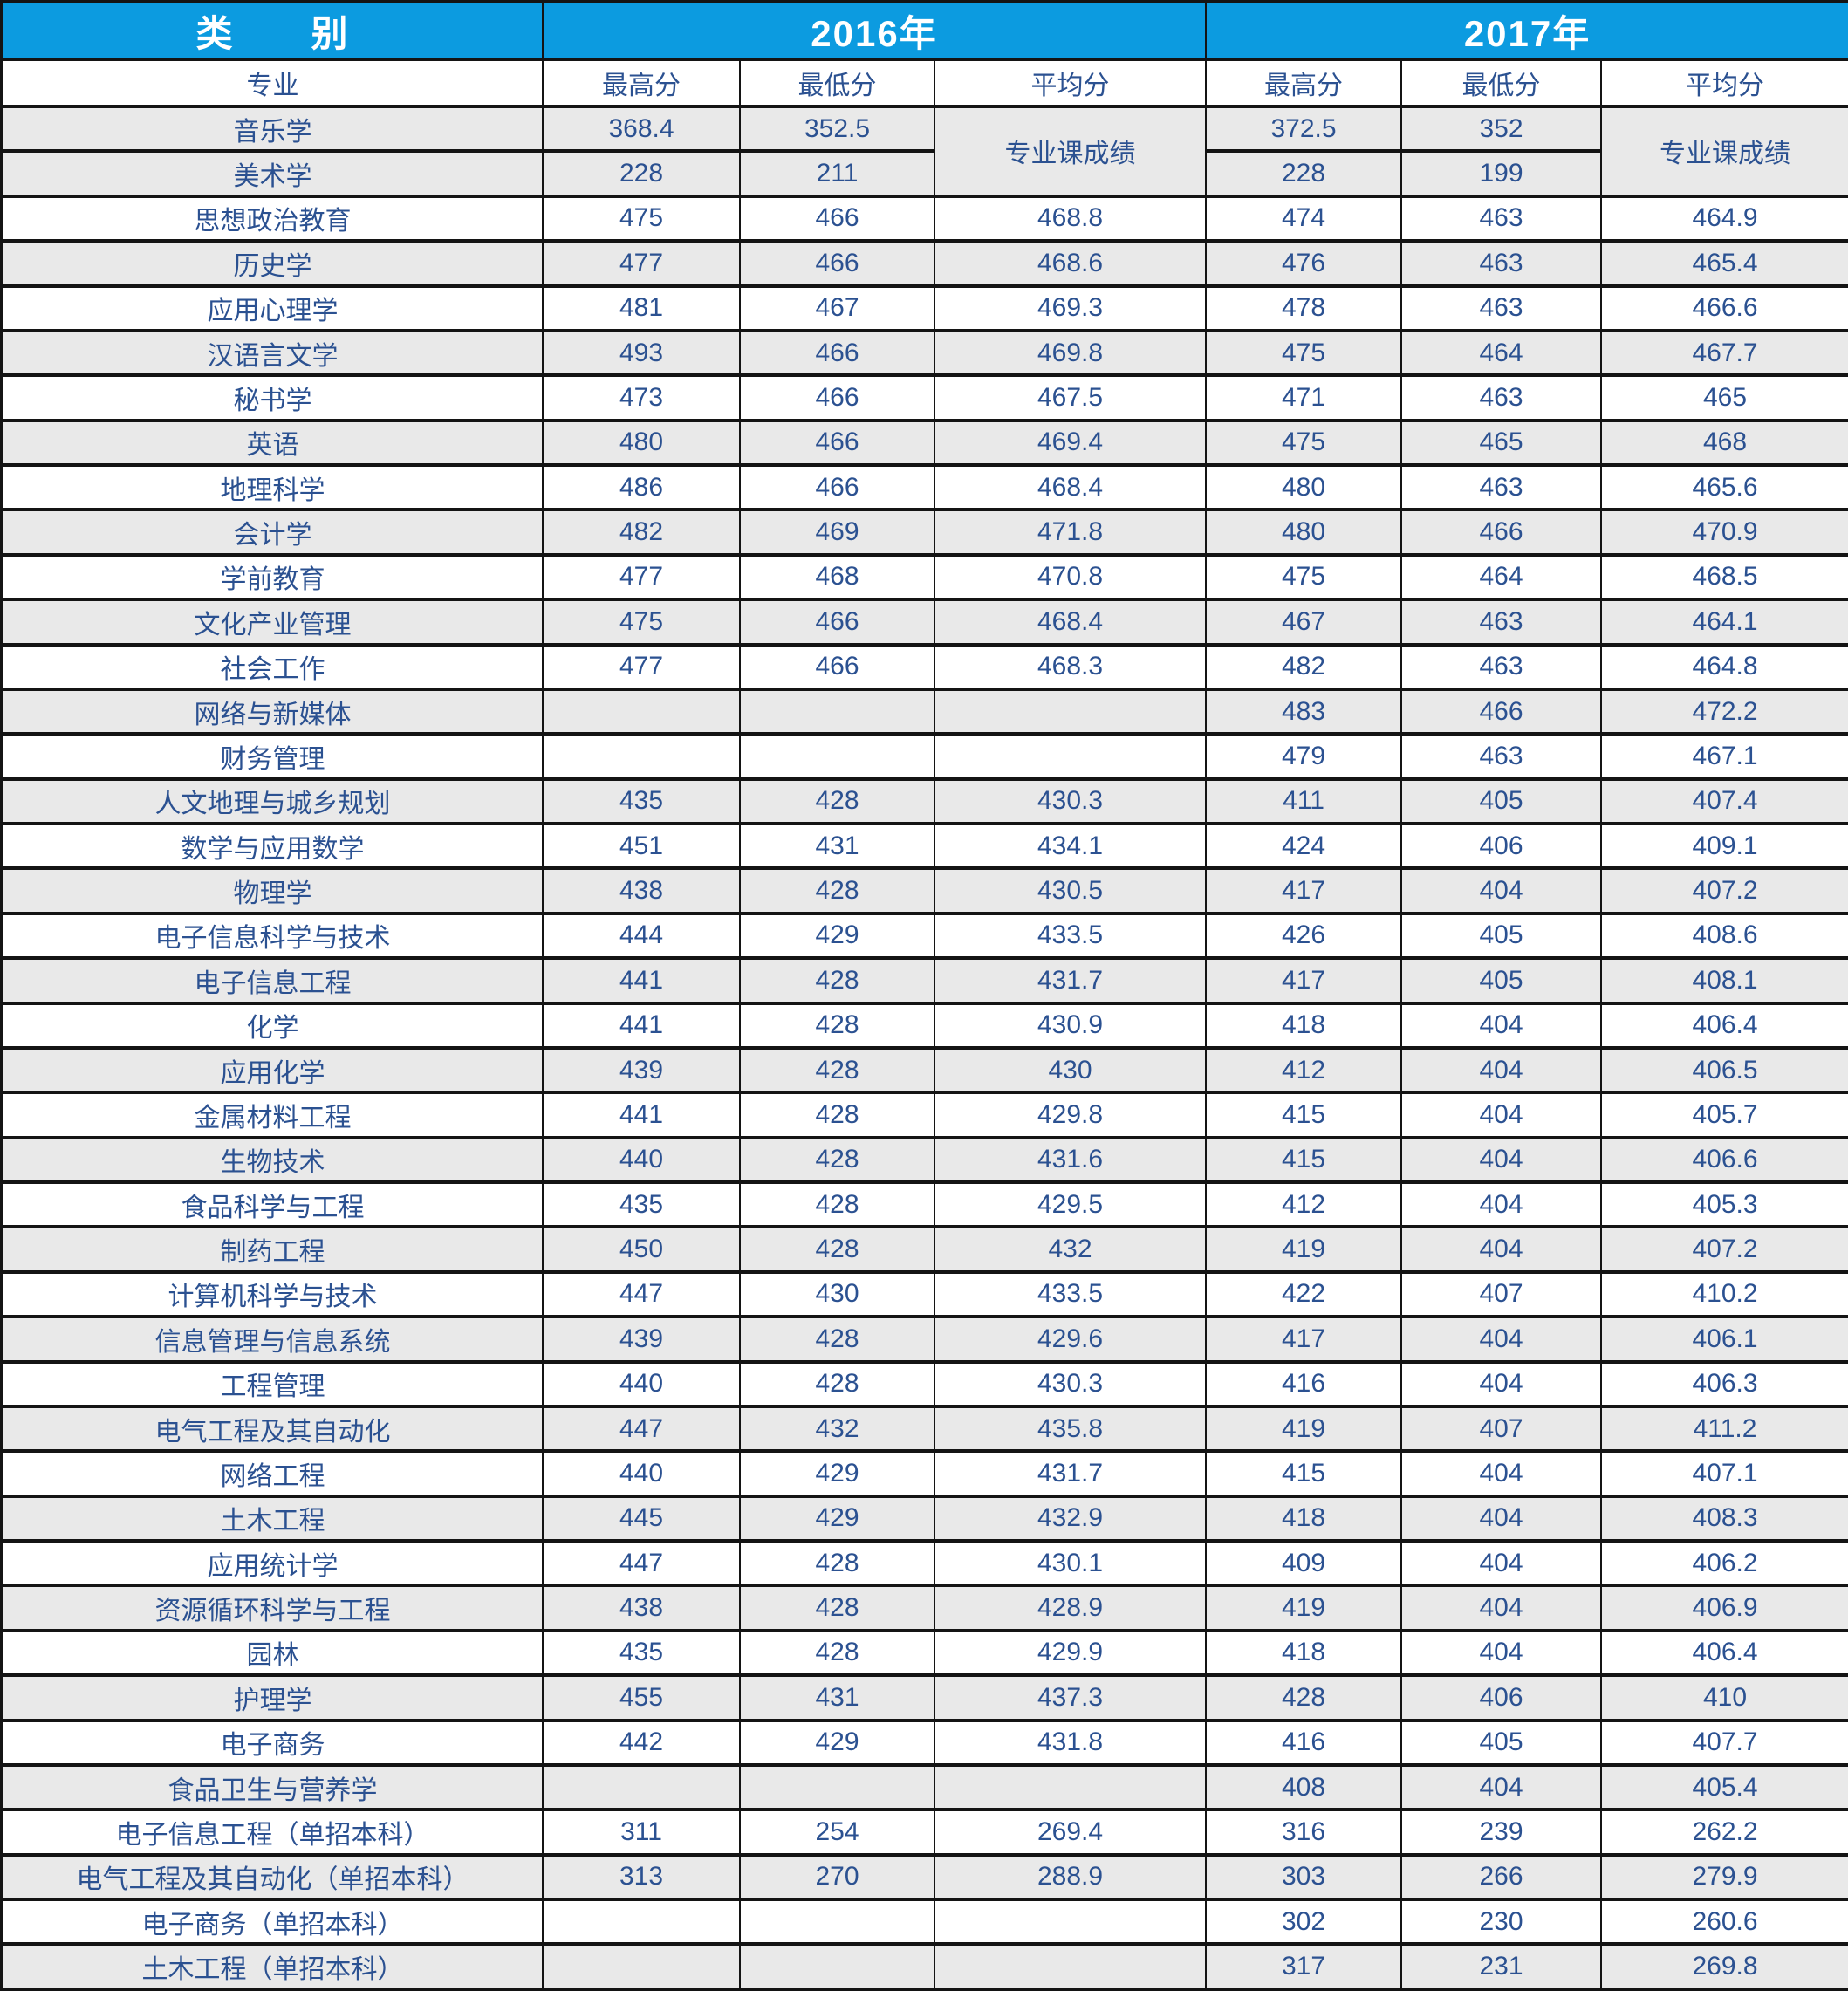 This screenshot has height=1991, width=1848. Describe the element at coordinates (837, 1742) in the screenshot. I see `score-cell: 429` at that location.